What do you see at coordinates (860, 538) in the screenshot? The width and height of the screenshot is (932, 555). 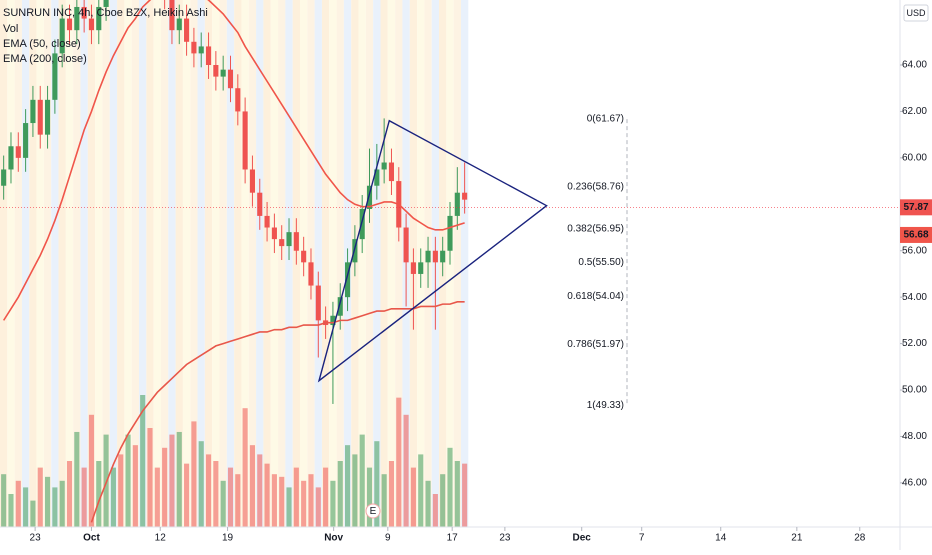 I see `x-tick-label: 28` at bounding box center [860, 538].